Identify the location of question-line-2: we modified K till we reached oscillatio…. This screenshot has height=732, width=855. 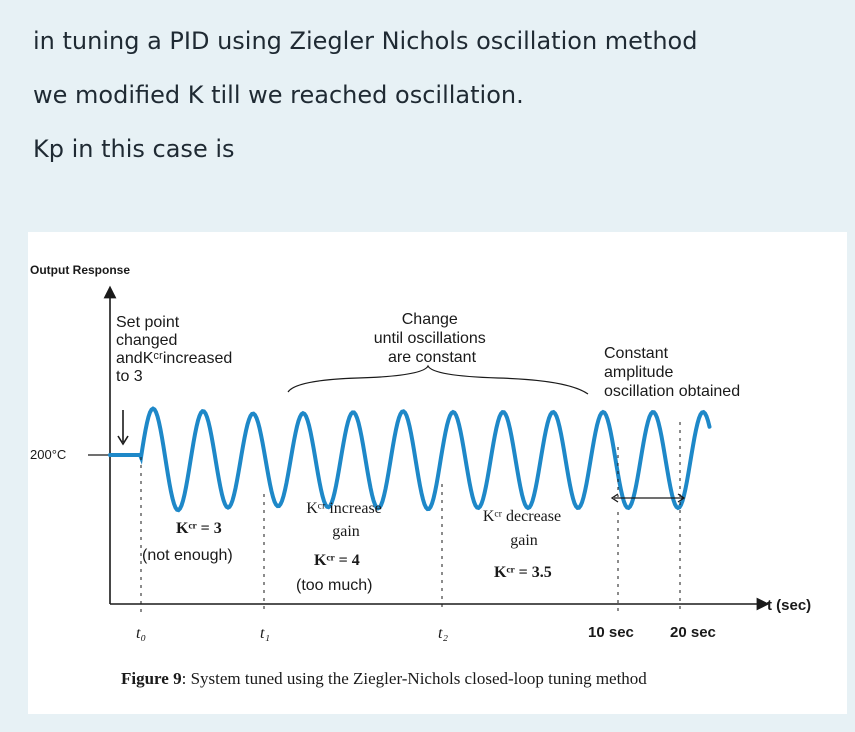
(278, 95).